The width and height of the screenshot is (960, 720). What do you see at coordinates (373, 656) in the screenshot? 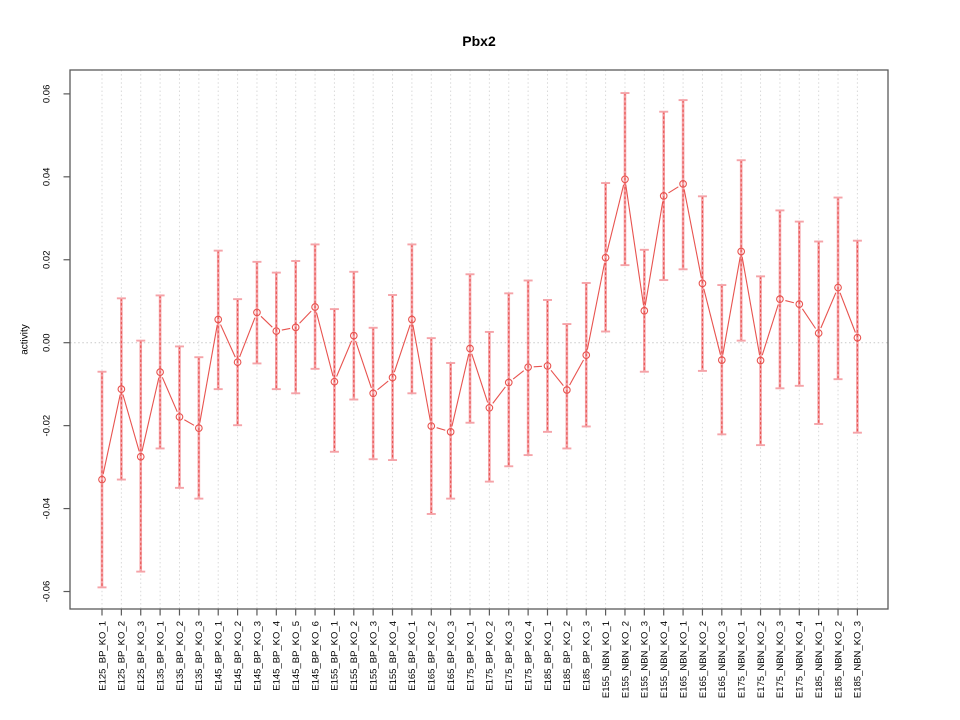
I see `x-category-label: E155_BP_KO_3` at bounding box center [373, 656].